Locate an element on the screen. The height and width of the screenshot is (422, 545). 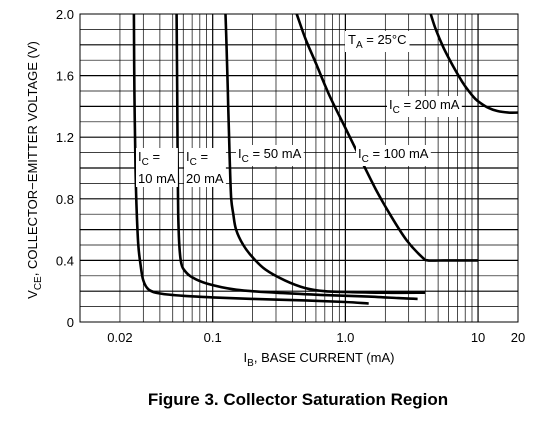
curve-ic-200ma is located at coordinates (474, 63).